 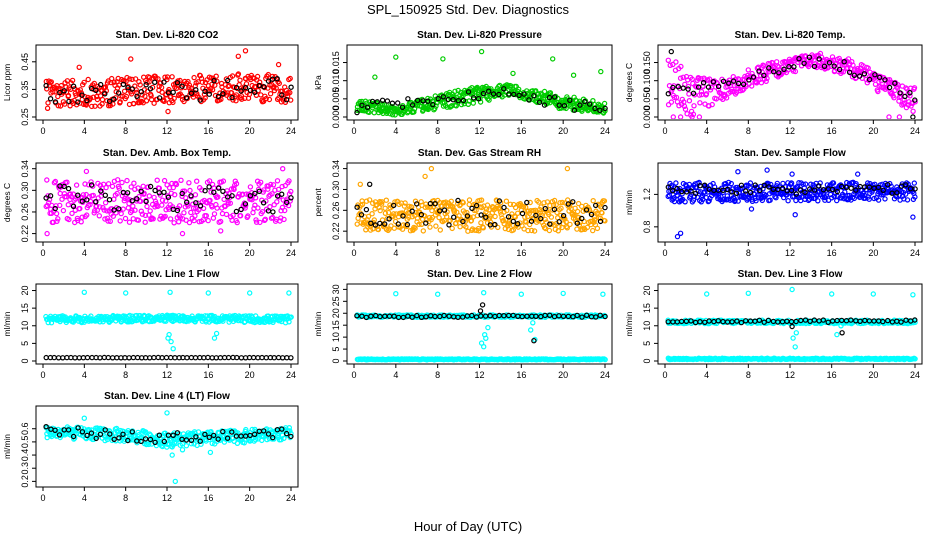 I want to click on series-blue, so click(x=791, y=203).